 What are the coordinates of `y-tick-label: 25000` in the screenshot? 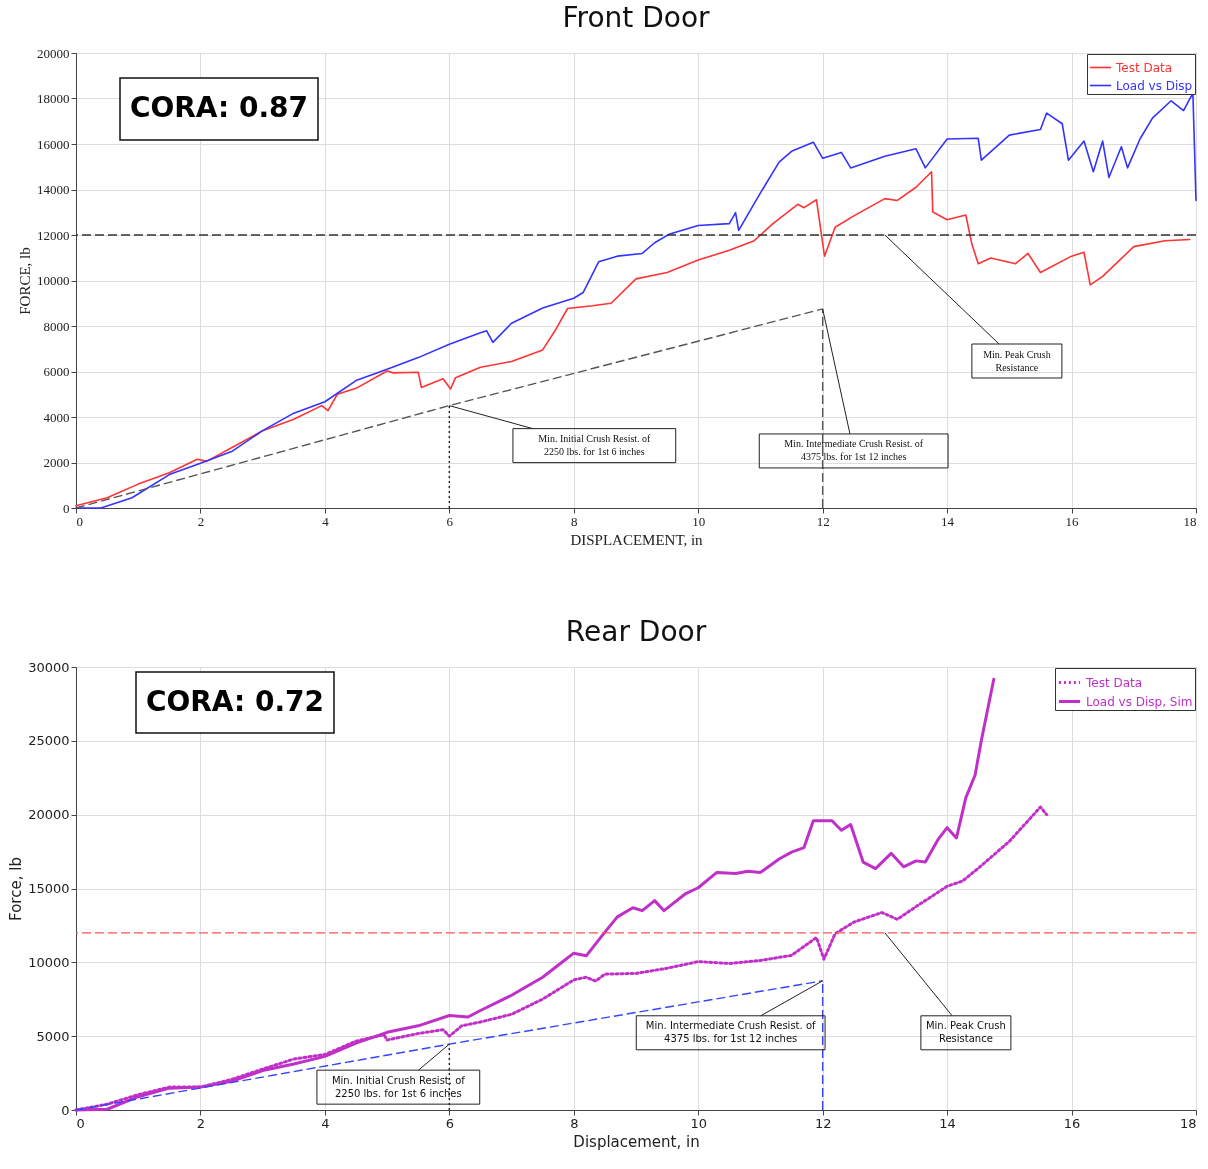 It's located at (49, 741).